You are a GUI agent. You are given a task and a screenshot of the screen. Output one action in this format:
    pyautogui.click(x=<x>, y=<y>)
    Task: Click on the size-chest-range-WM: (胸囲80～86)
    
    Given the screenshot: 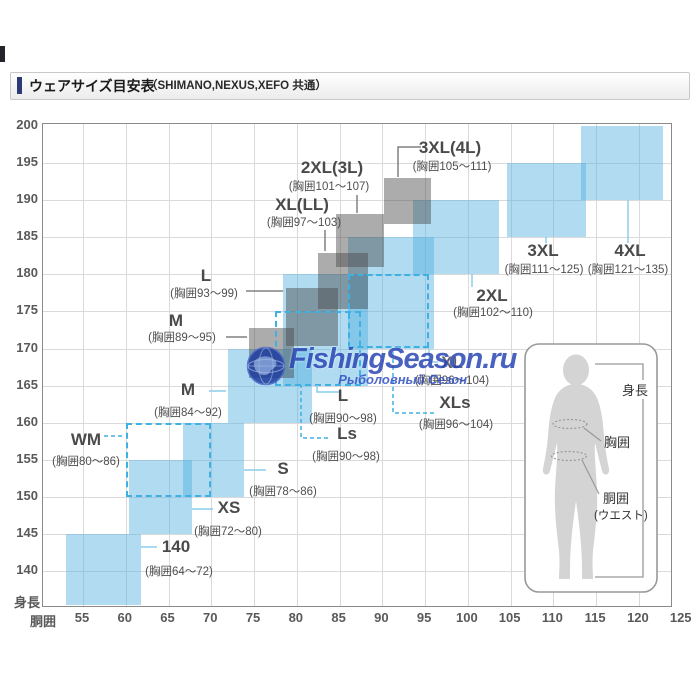 What is the action you would take?
    pyautogui.click(x=86, y=462)
    